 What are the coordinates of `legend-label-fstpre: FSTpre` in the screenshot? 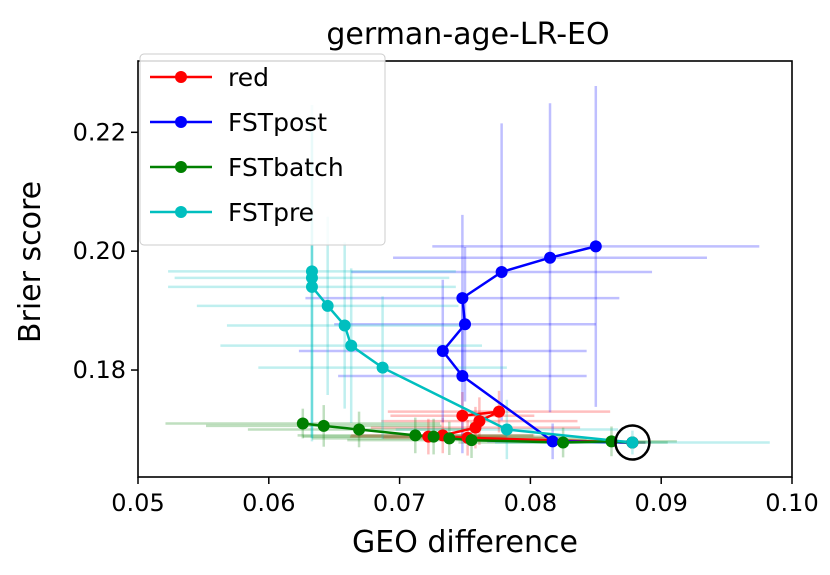 It's located at (271, 212).